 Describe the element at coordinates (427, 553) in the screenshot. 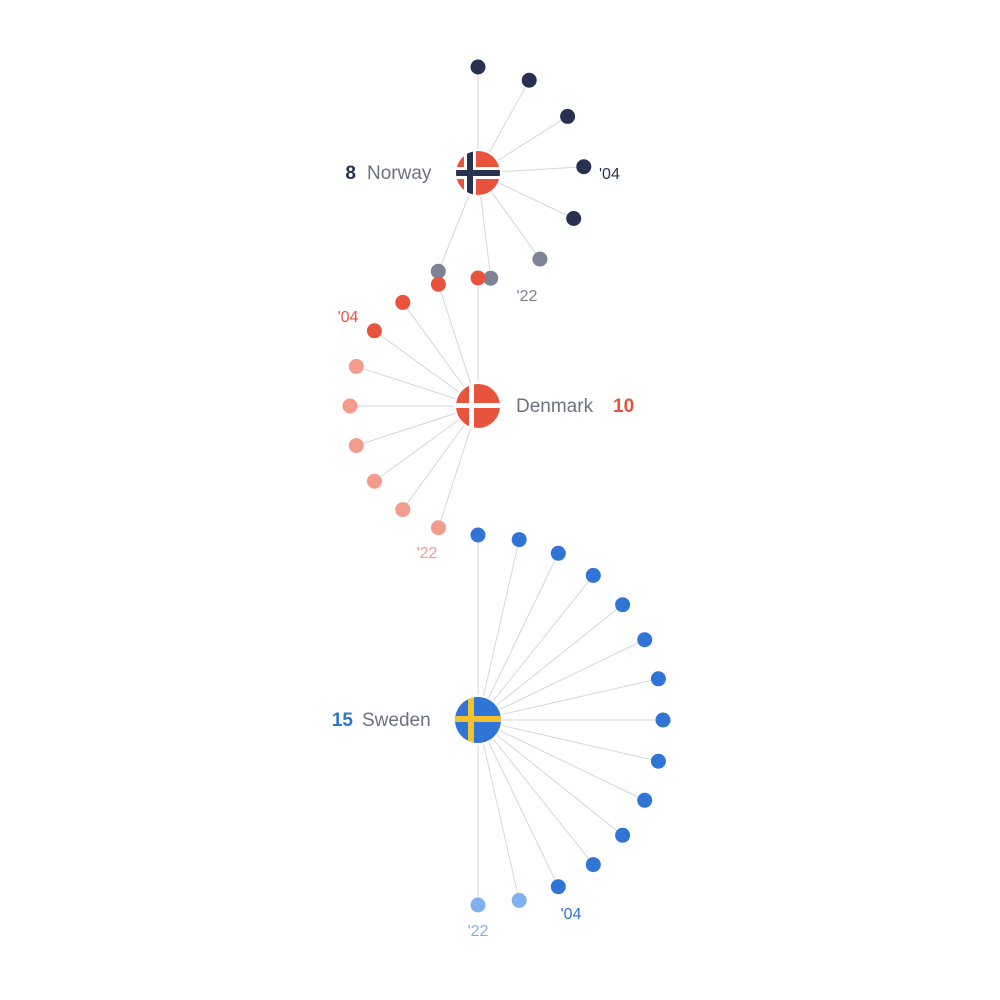

I see `denmark-year-label-22: '22` at that location.